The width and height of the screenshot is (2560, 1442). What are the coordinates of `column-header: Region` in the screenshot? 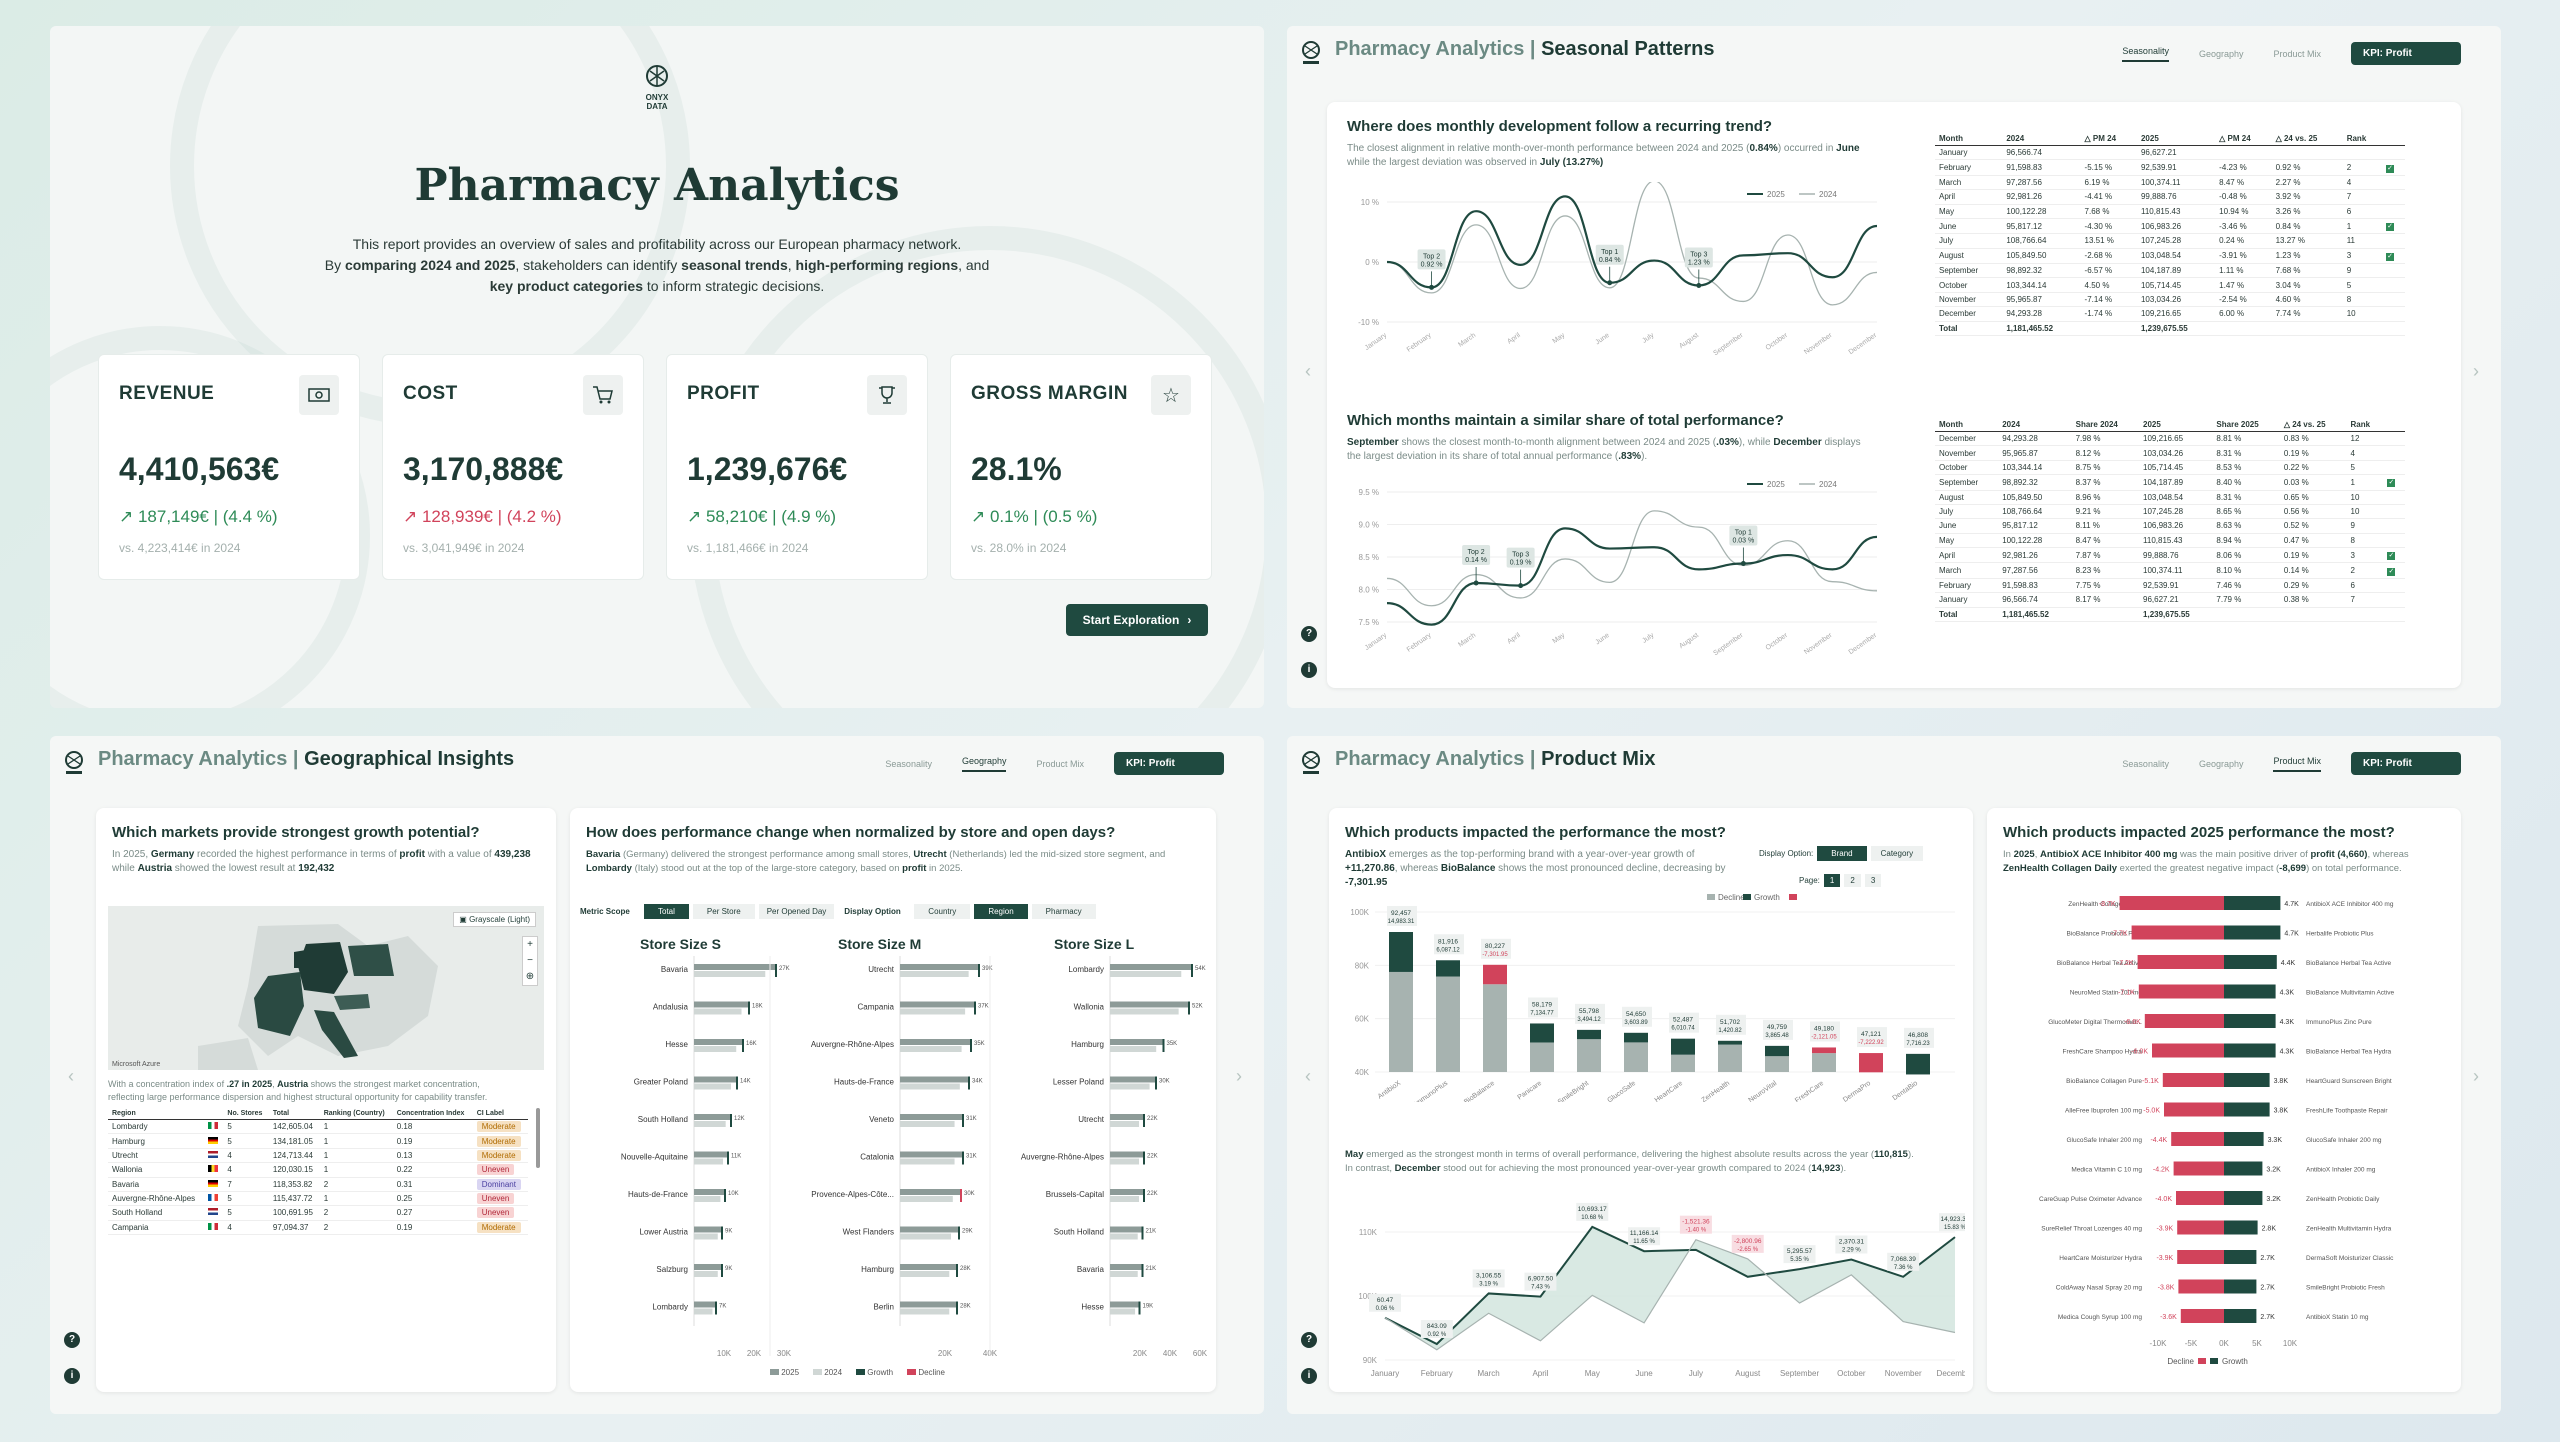 It's located at (156, 1114).